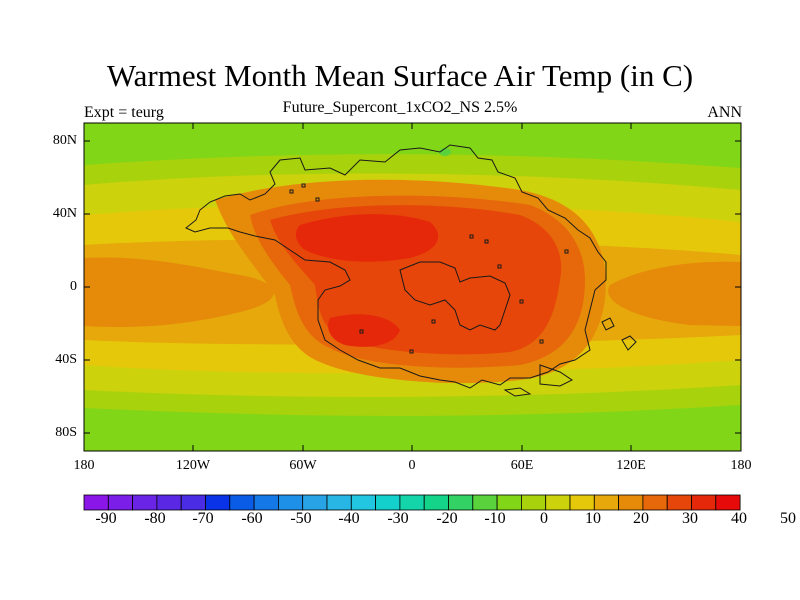 The width and height of the screenshot is (800, 600). What do you see at coordinates (155, 518) in the screenshot?
I see `colorbar-label: -80` at bounding box center [155, 518].